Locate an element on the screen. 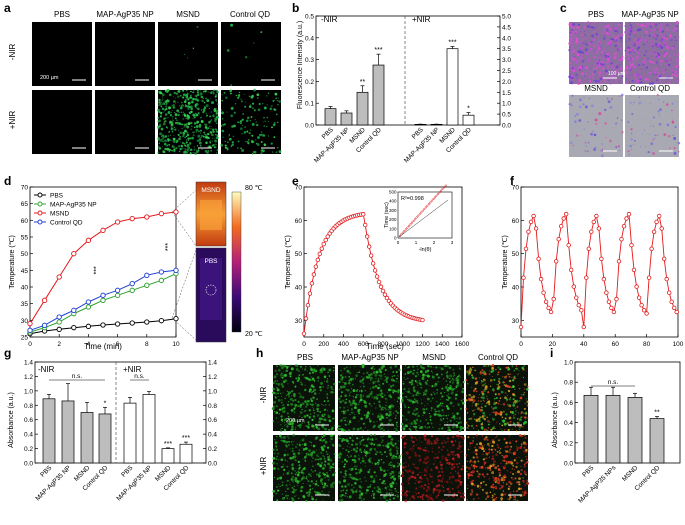  chart-b-ytick-label: 0.2 is located at coordinates (309, 82).